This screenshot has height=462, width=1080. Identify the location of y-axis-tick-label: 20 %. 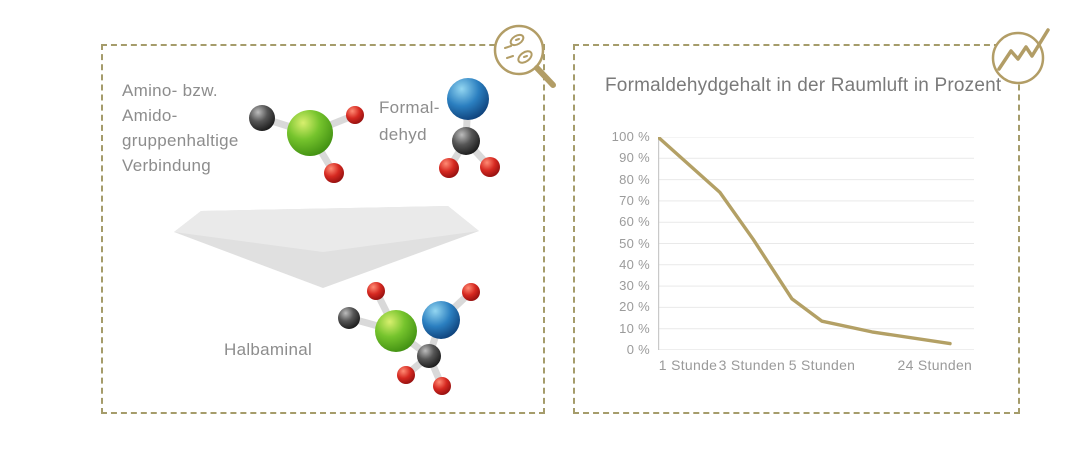
(634, 307).